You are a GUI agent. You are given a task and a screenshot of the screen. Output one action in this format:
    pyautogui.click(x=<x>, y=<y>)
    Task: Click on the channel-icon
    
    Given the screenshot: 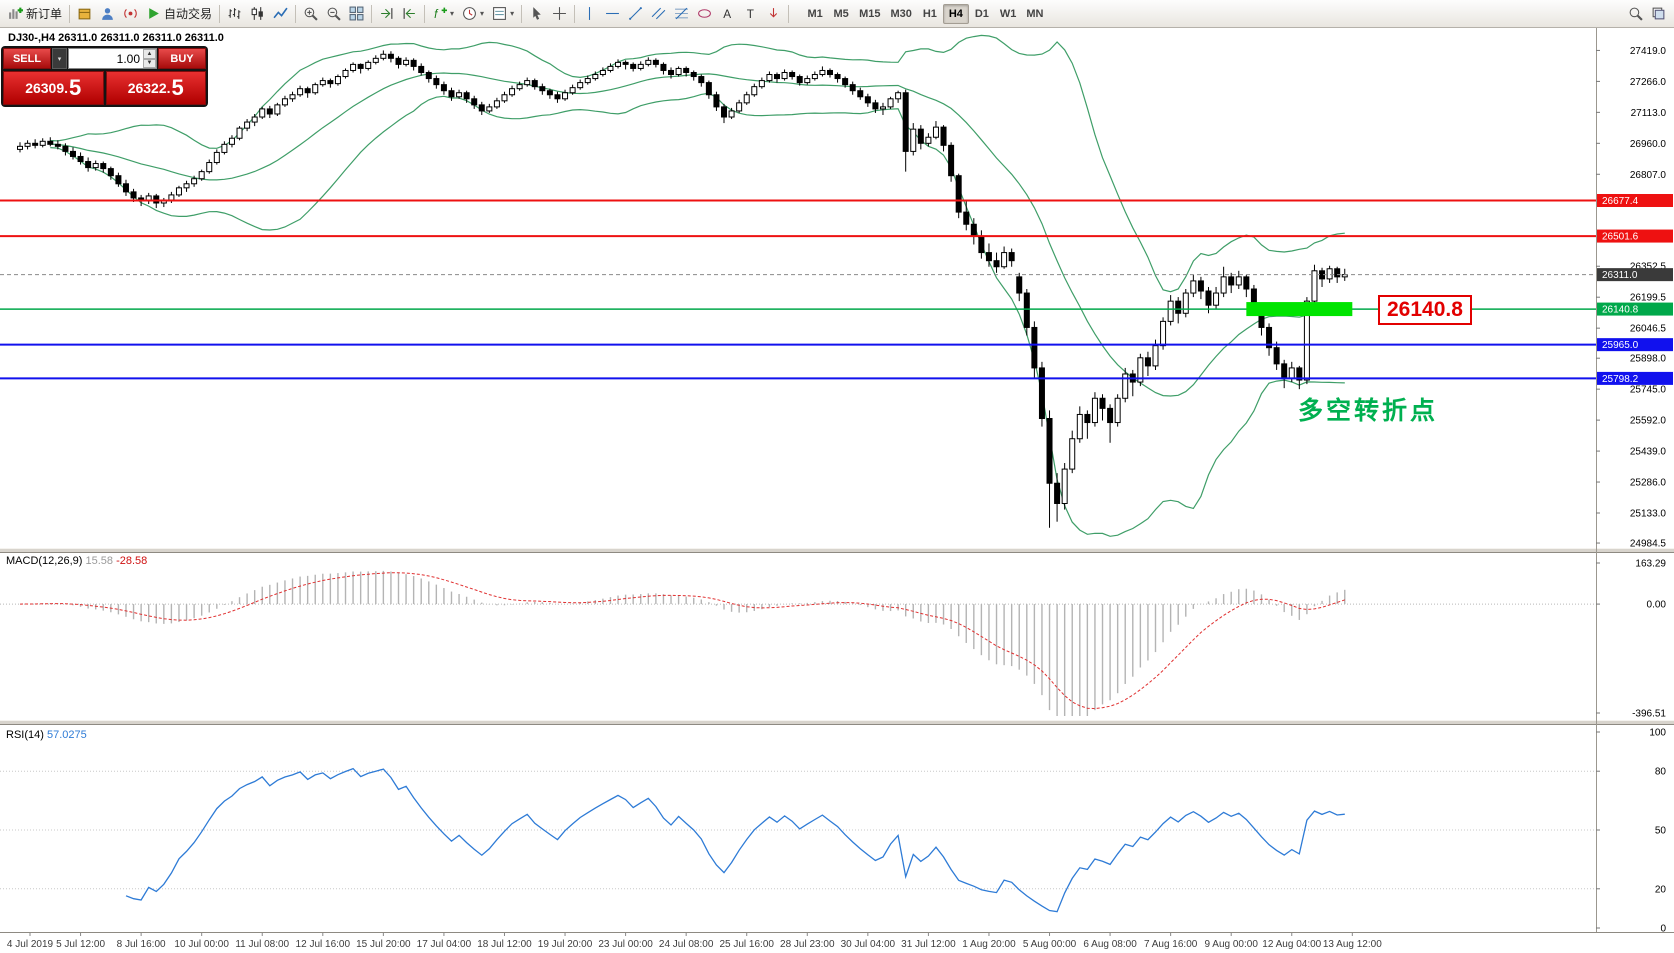 What is the action you would take?
    pyautogui.click(x=658, y=13)
    